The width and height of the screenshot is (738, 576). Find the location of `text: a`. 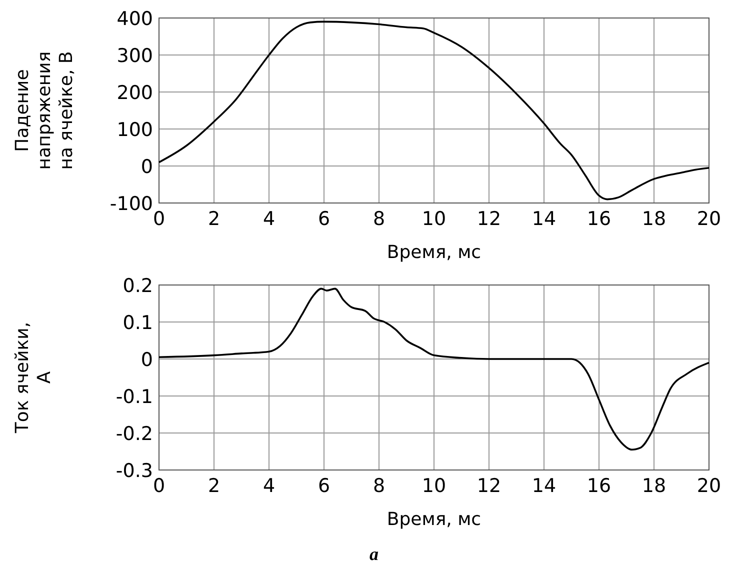

text: a is located at coordinates (374, 554).